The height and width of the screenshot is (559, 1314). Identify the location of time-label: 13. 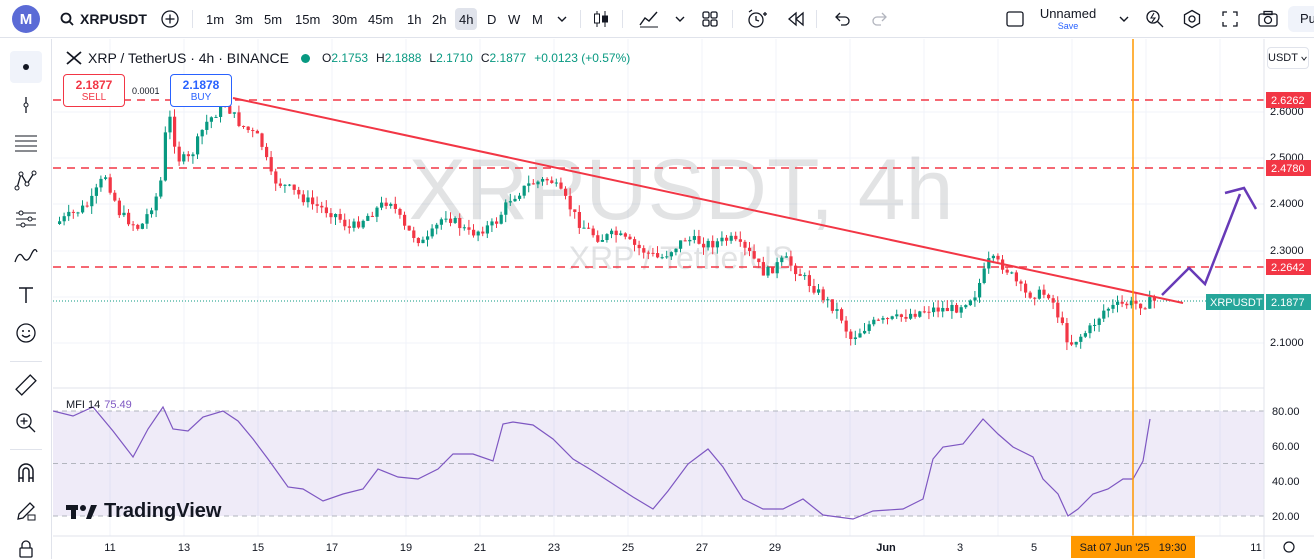
(184, 548).